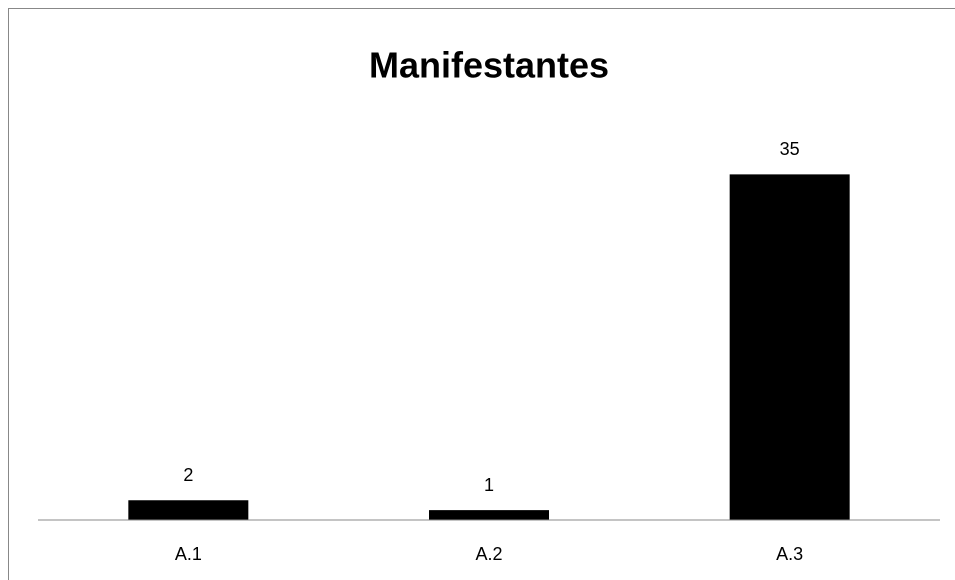  I want to click on x-tick-label: A.3, so click(789, 554).